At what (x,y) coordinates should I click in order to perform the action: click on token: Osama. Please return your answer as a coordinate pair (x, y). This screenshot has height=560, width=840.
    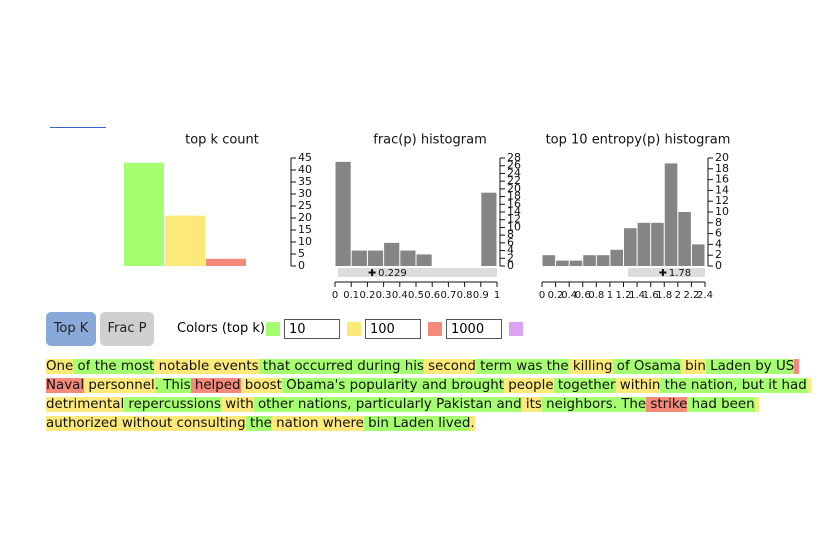
    Looking at the image, I should click on (655, 366).